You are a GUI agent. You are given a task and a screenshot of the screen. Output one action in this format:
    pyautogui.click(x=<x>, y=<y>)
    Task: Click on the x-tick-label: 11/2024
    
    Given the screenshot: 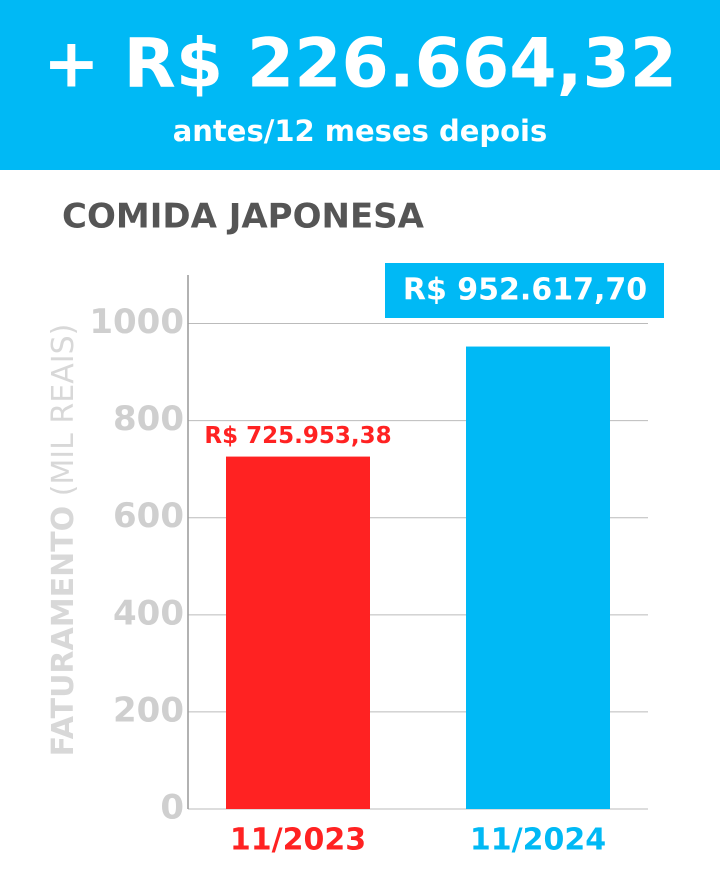 What is the action you would take?
    pyautogui.click(x=538, y=840)
    